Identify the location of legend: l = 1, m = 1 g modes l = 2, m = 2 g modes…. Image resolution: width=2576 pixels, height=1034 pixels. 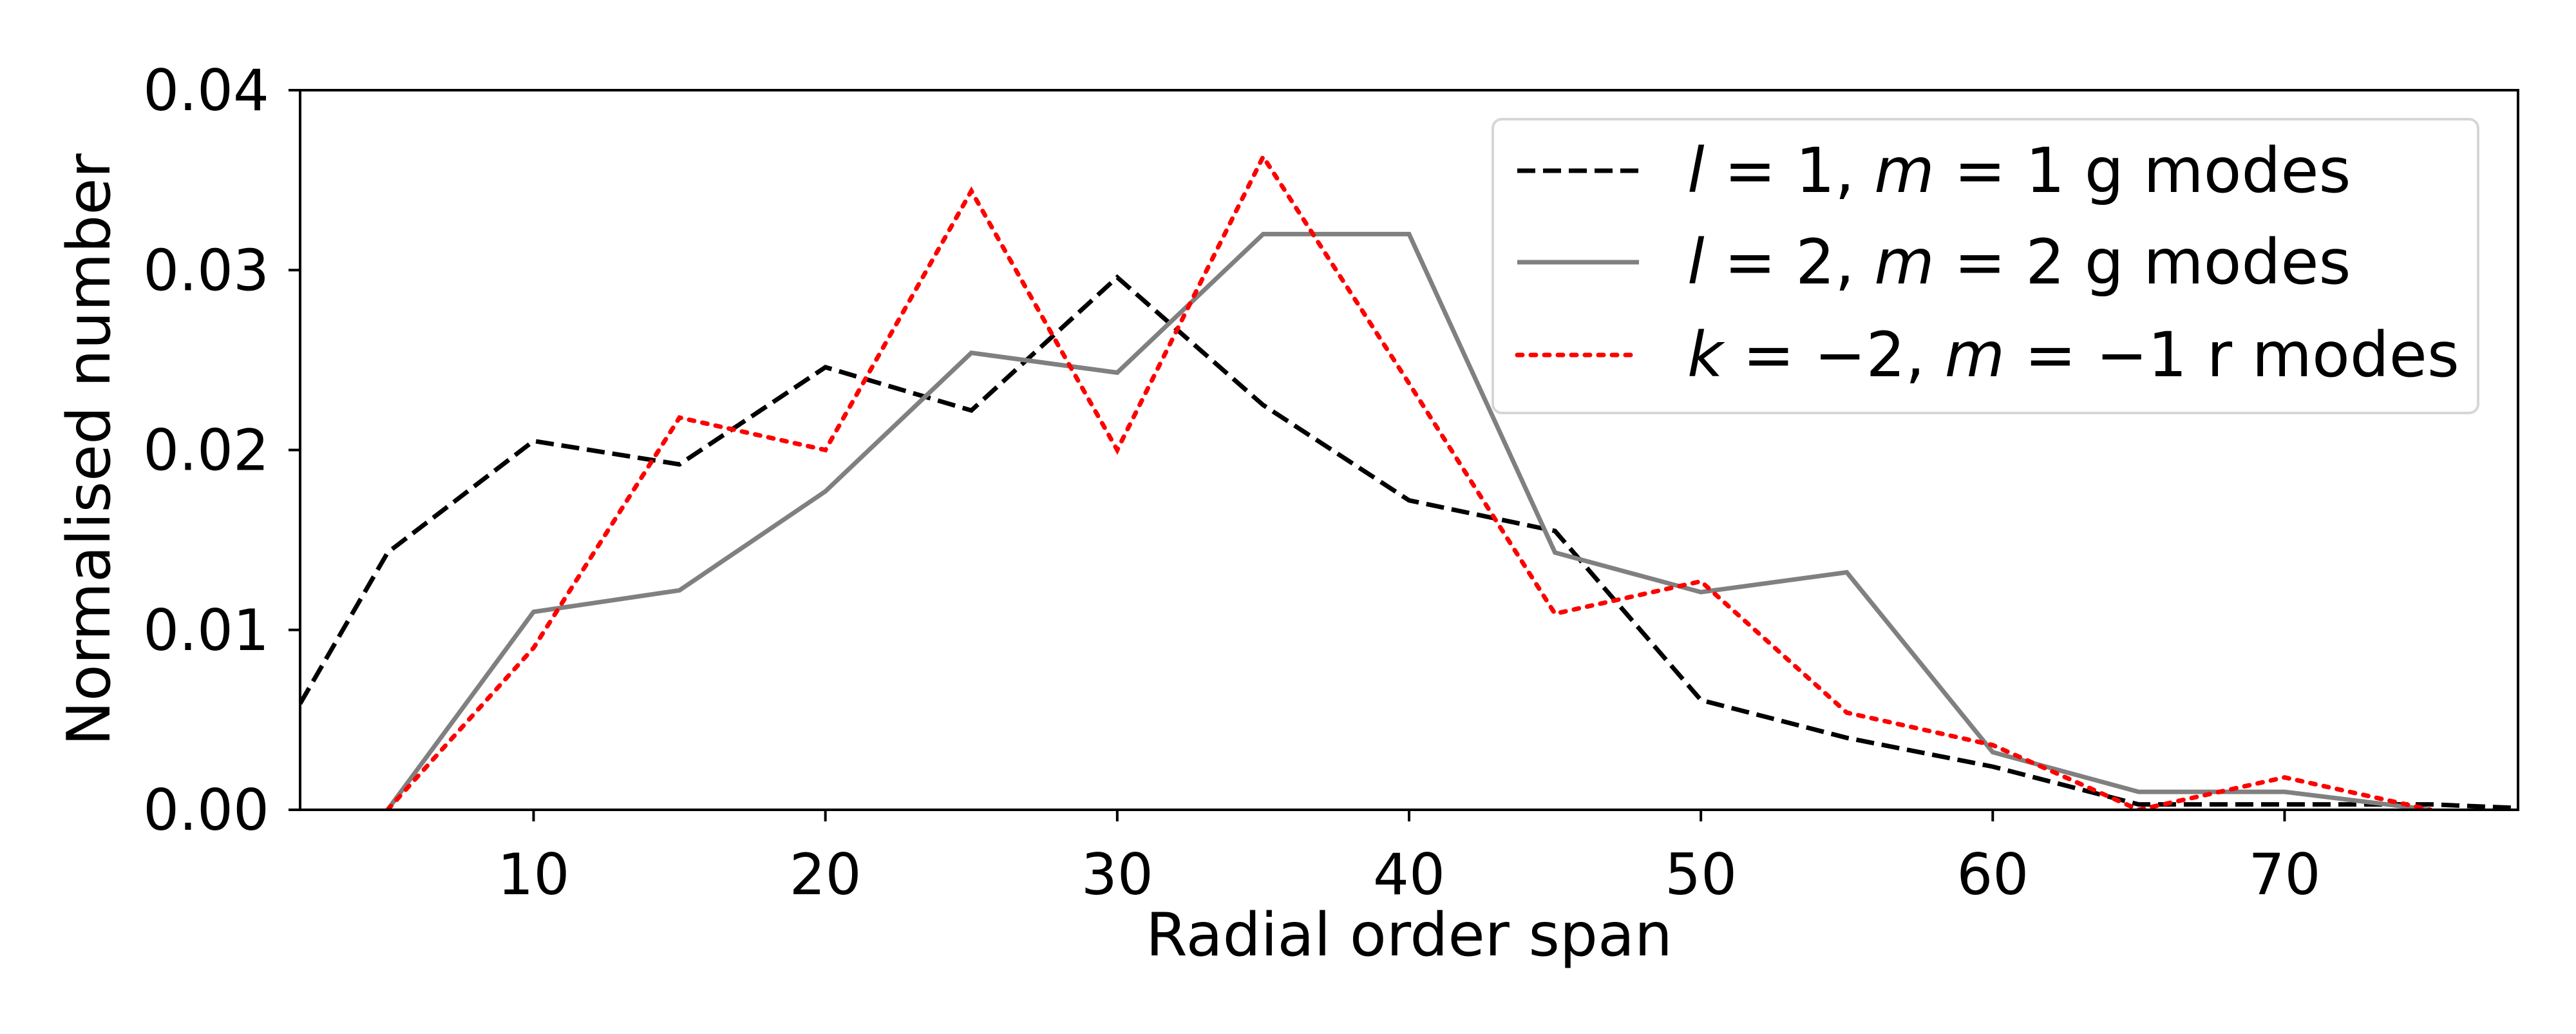
(1985, 266).